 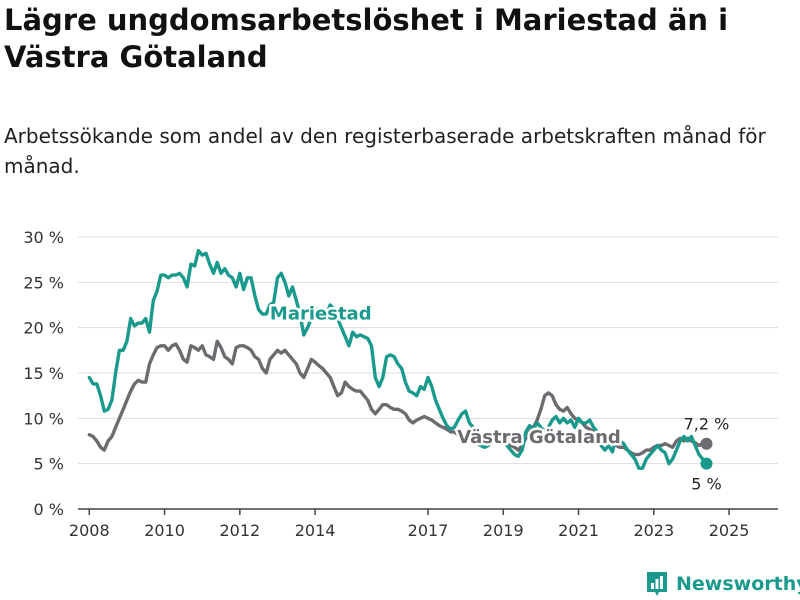 I want to click on y-tick-label: 20 %, so click(x=43, y=328).